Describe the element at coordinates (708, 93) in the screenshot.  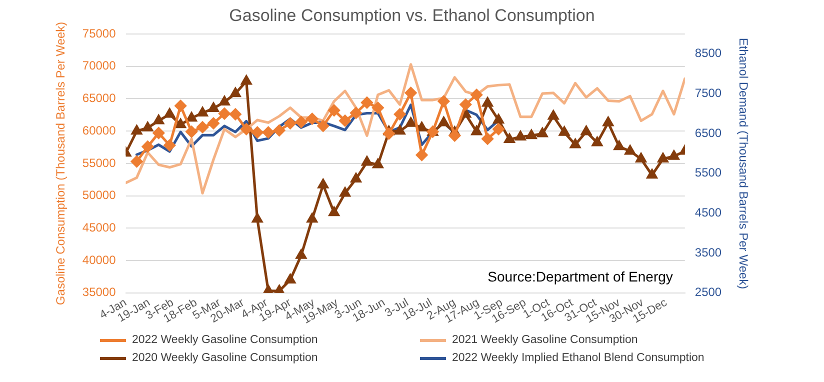
I see `y2-tick-label: 7500` at that location.